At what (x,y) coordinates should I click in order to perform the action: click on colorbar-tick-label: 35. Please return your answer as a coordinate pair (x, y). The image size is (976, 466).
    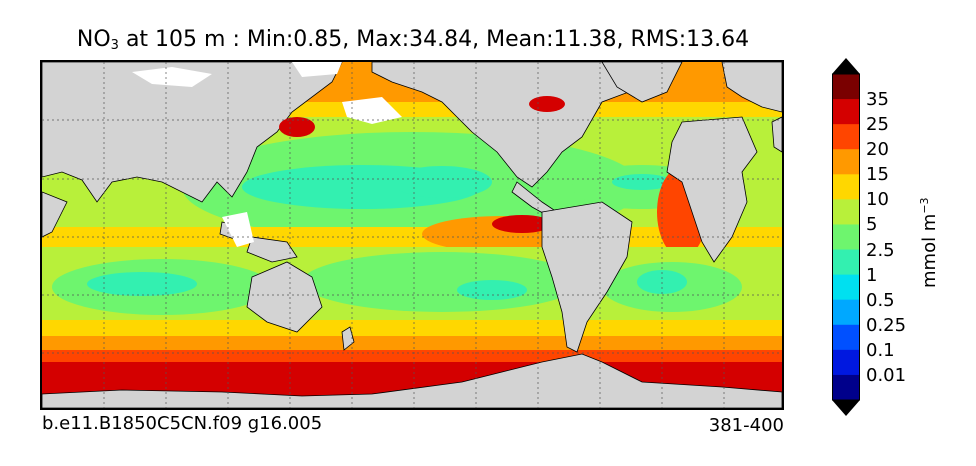
    Looking at the image, I should click on (877, 100).